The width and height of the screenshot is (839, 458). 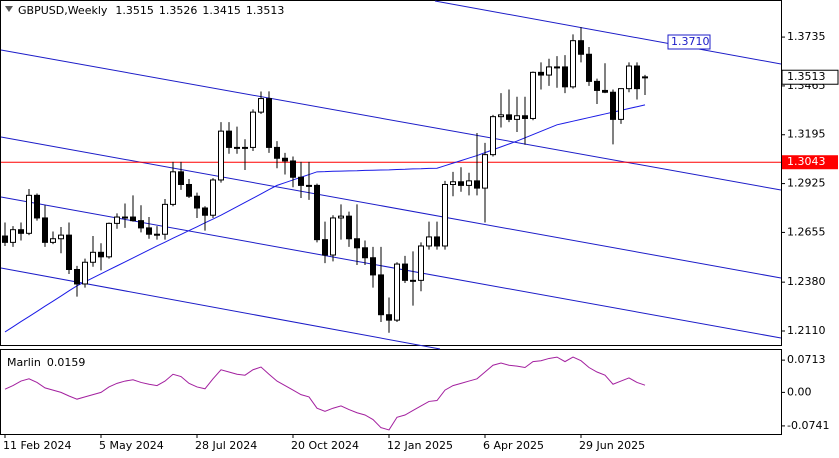 What do you see at coordinates (151, 10) in the screenshot?
I see `chart-header: GBPUSD,Weekly 1.3515 1.3526 1.3415 1.3513` at bounding box center [151, 10].